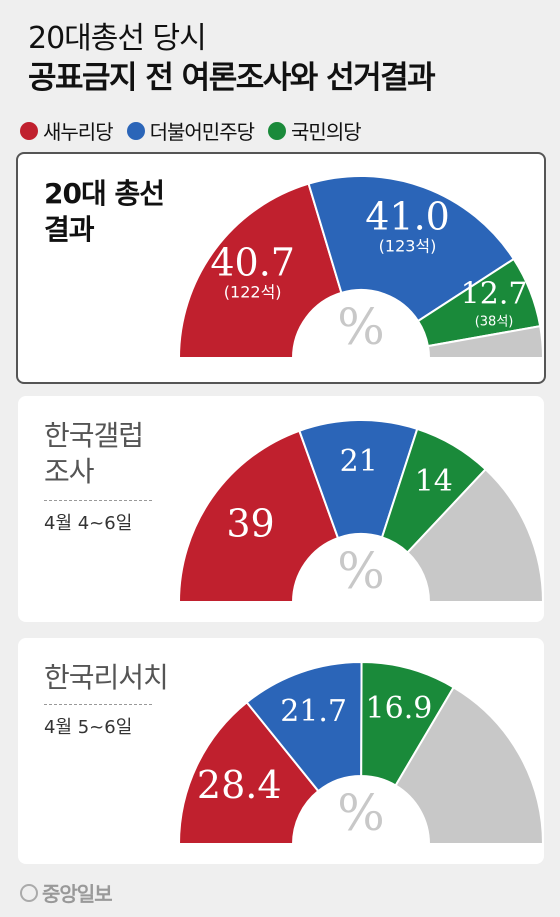 Image resolution: width=560 pixels, height=917 pixels. Describe the element at coordinates (77, 894) in the screenshot. I see `footer-source: 중앙일보` at that location.